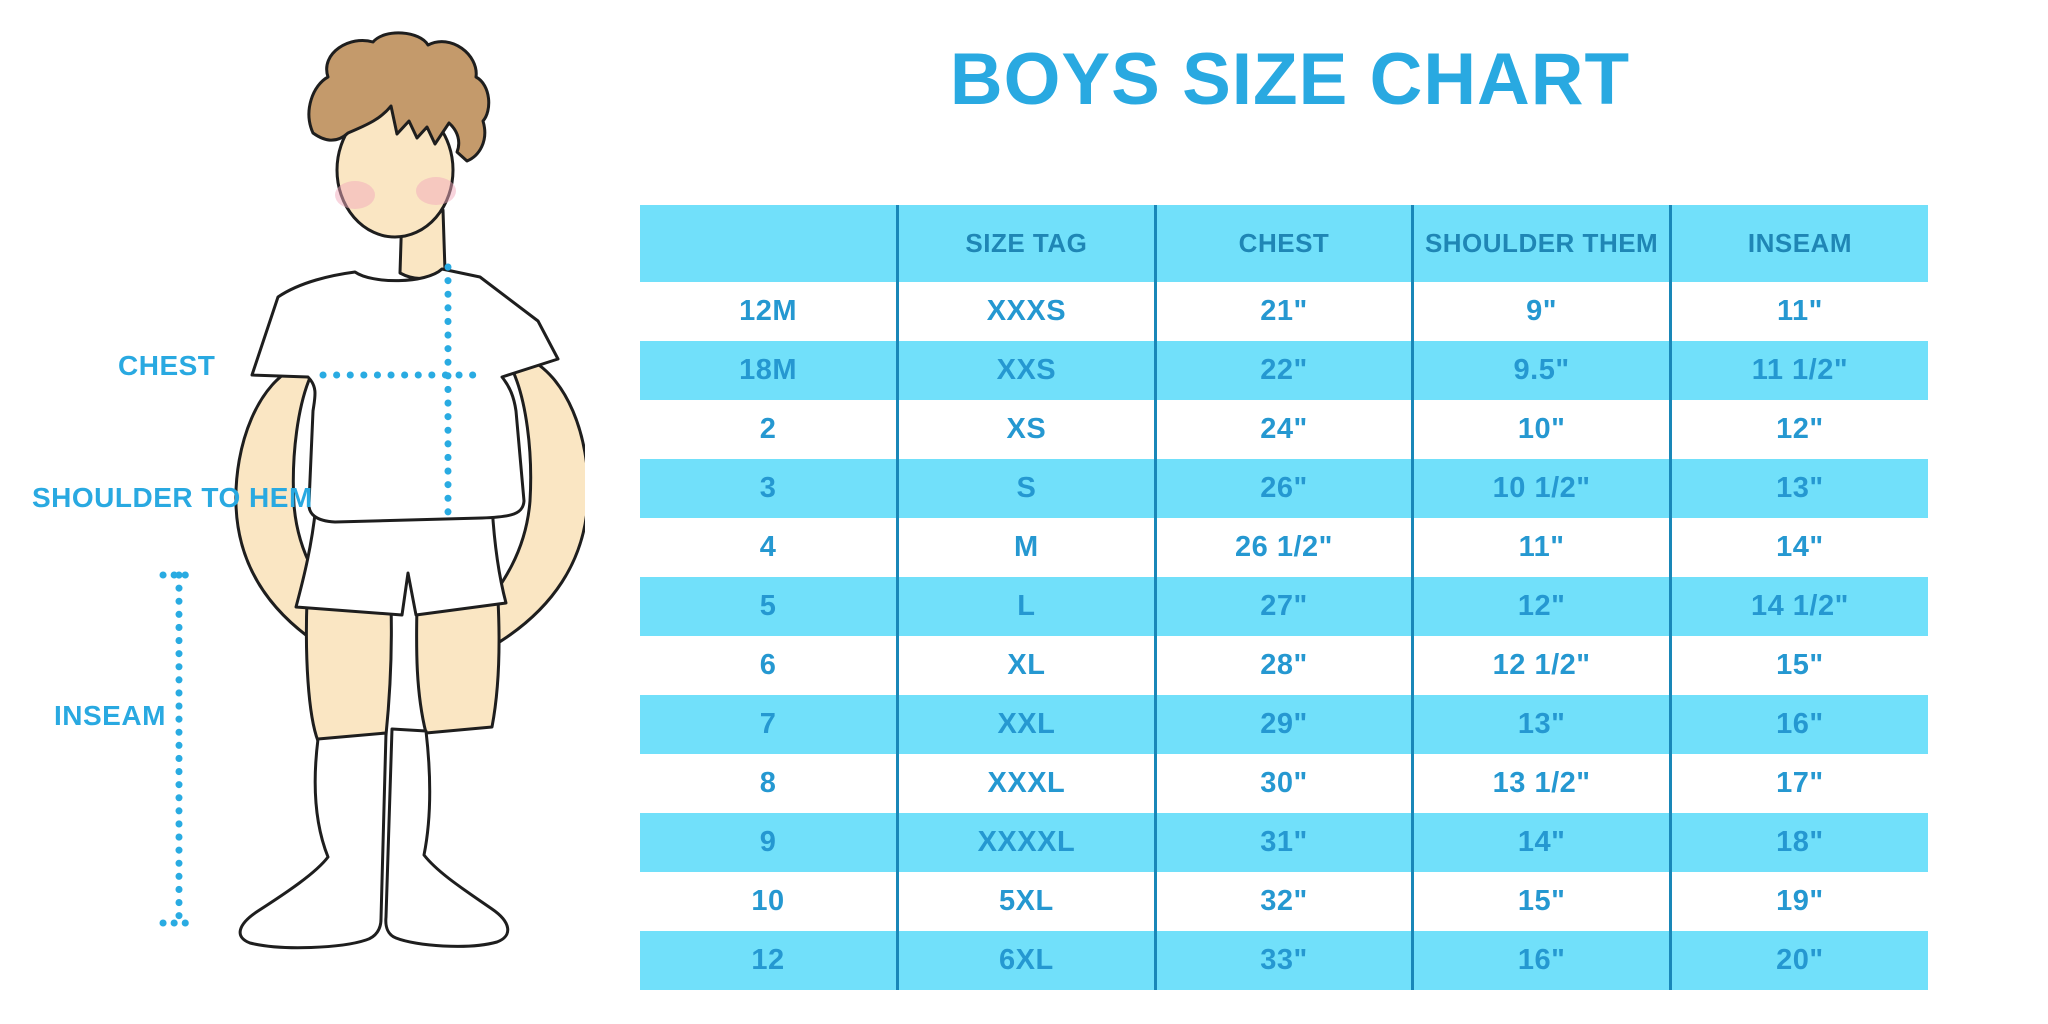 The height and width of the screenshot is (1024, 2048). I want to click on column-header-inseam: INSEAM, so click(1798, 243).